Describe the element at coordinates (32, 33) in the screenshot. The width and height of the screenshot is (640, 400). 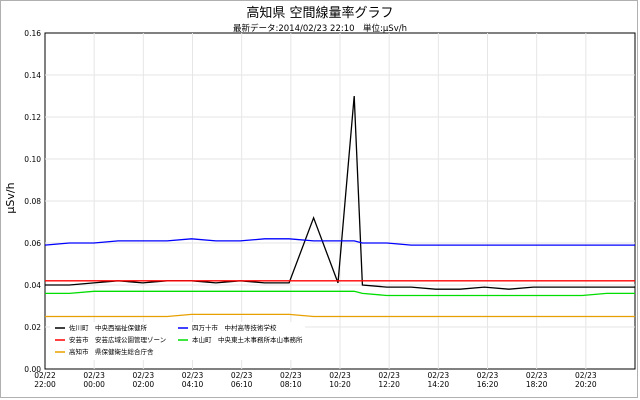
I see `y-tick-label: 0.16` at that location.